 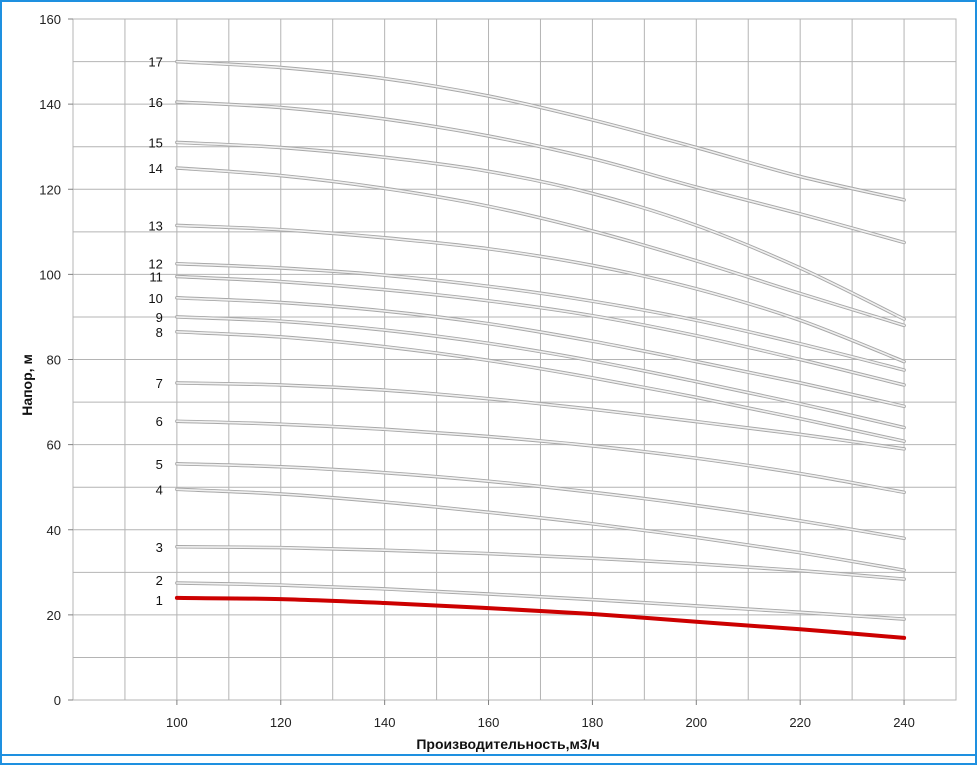 I want to click on y-tick-label: 60, so click(x=54, y=445).